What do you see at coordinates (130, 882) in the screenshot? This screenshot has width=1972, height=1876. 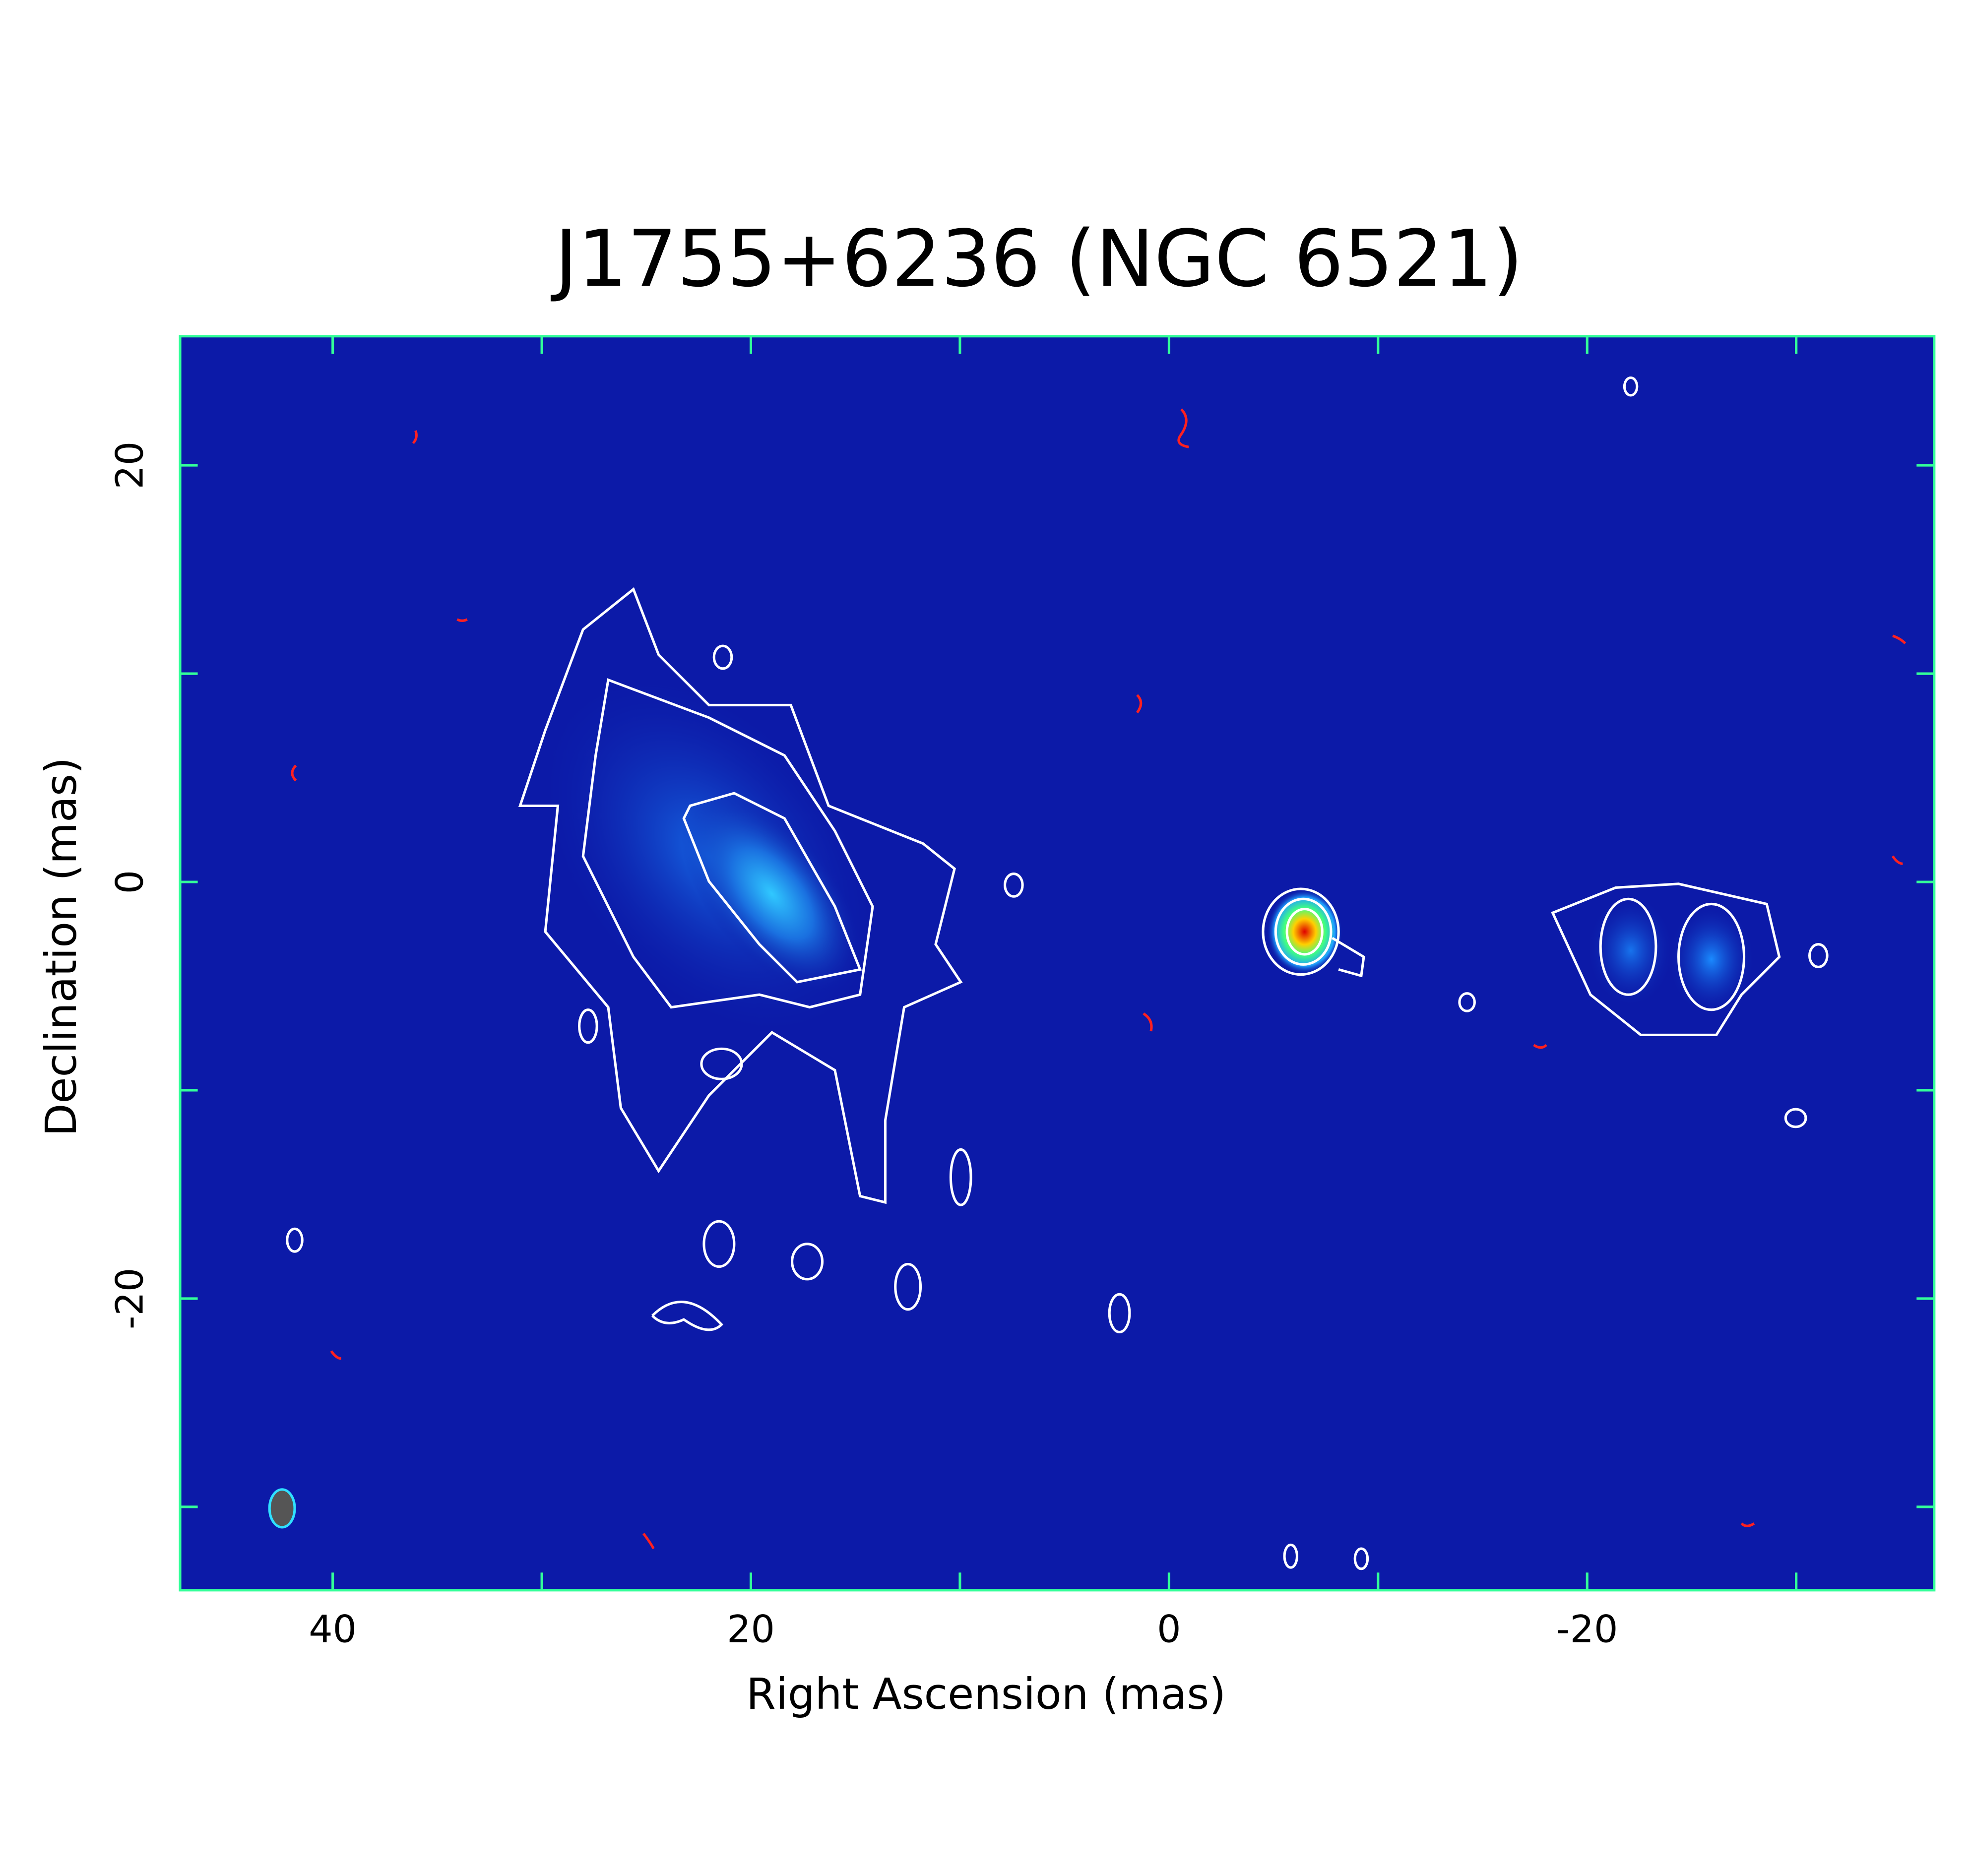 I see `y-tick-label: 0` at bounding box center [130, 882].